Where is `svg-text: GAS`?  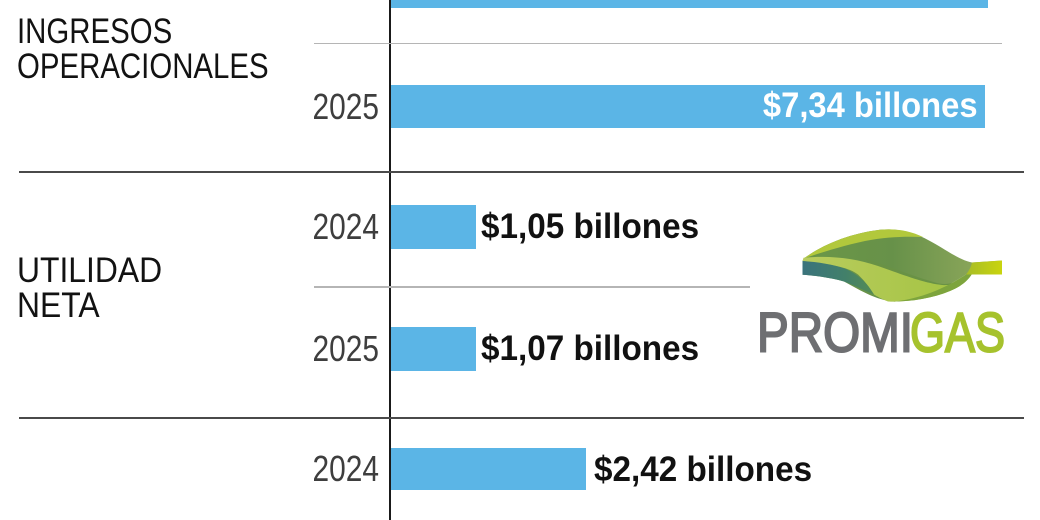 svg-text: GAS is located at coordinates (957, 333).